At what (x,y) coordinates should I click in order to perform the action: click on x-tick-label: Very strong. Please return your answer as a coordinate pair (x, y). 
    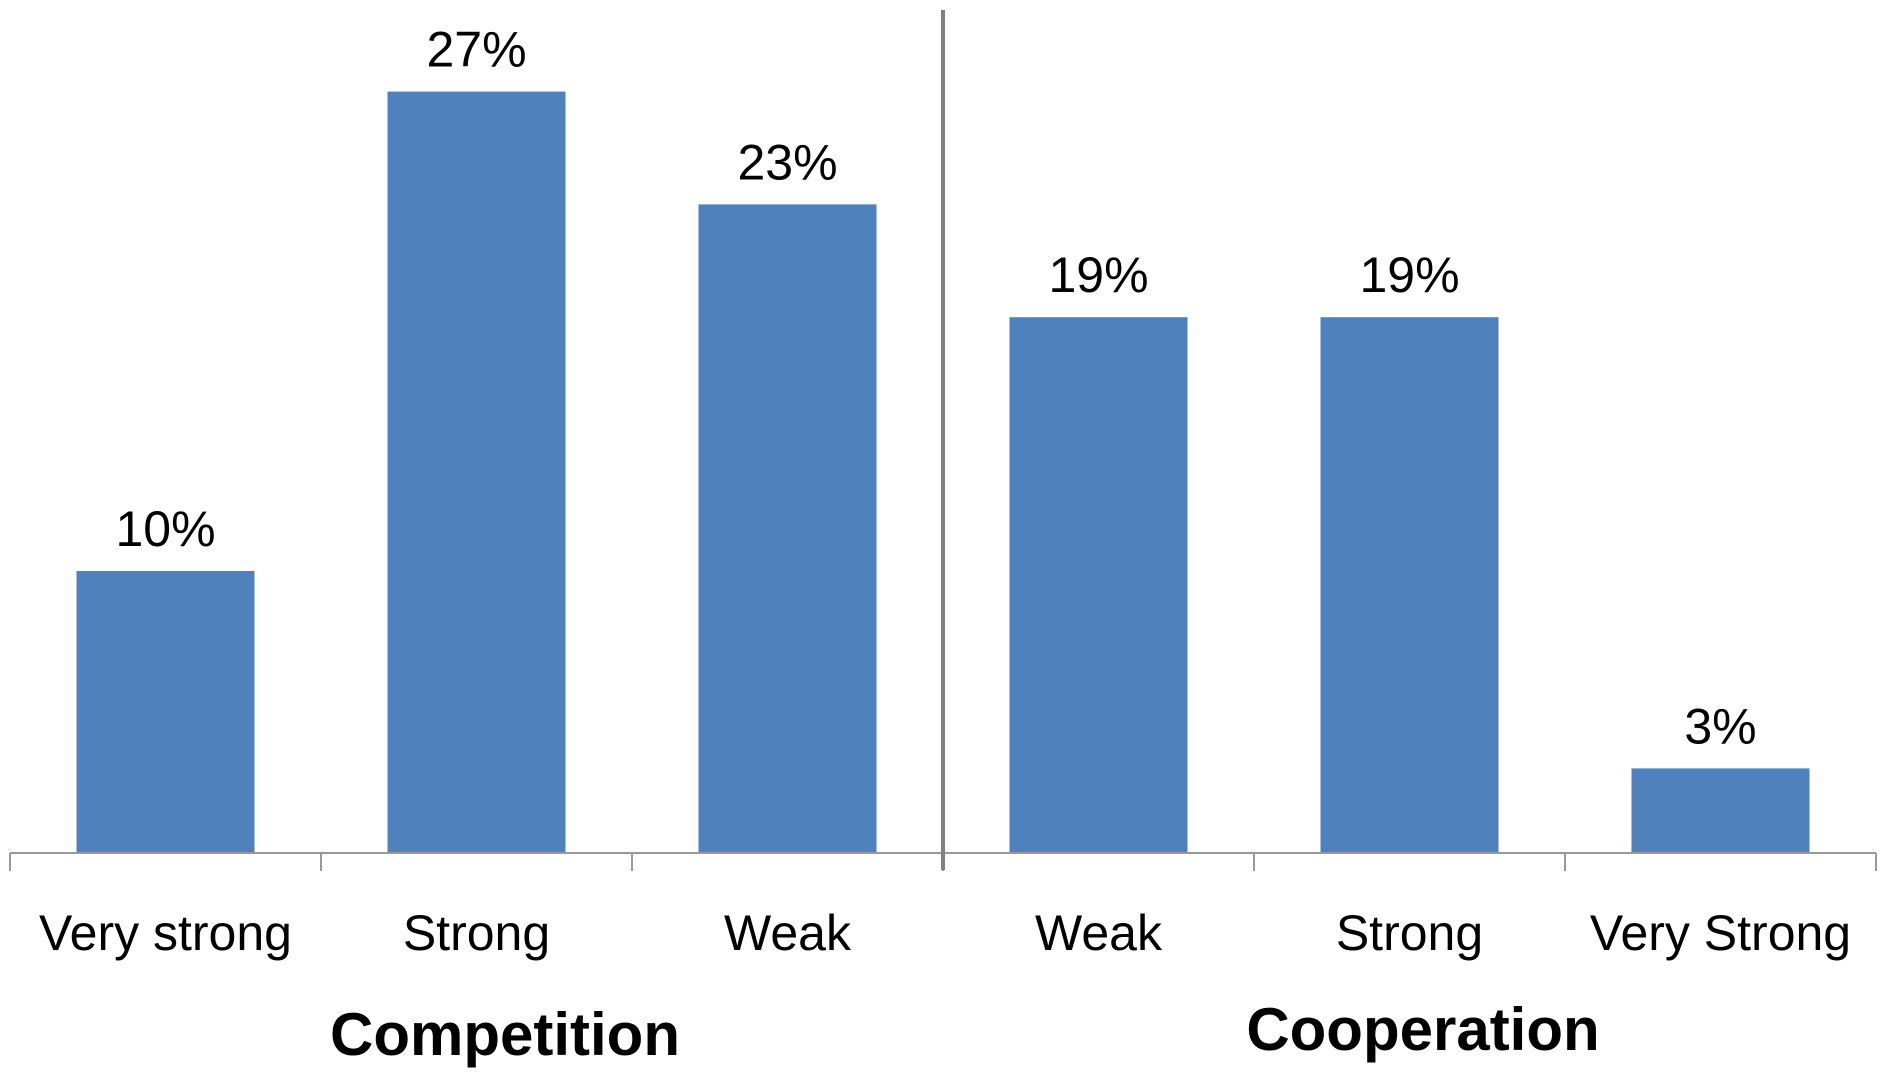
    Looking at the image, I should click on (165, 933).